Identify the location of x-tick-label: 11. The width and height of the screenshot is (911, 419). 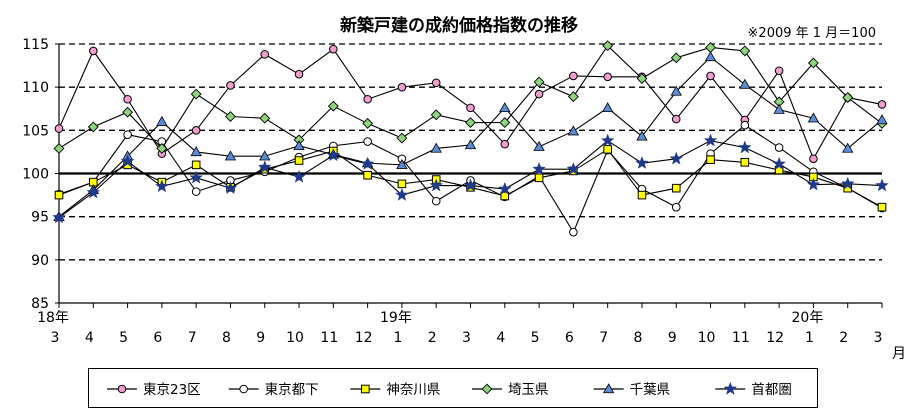
(741, 338).